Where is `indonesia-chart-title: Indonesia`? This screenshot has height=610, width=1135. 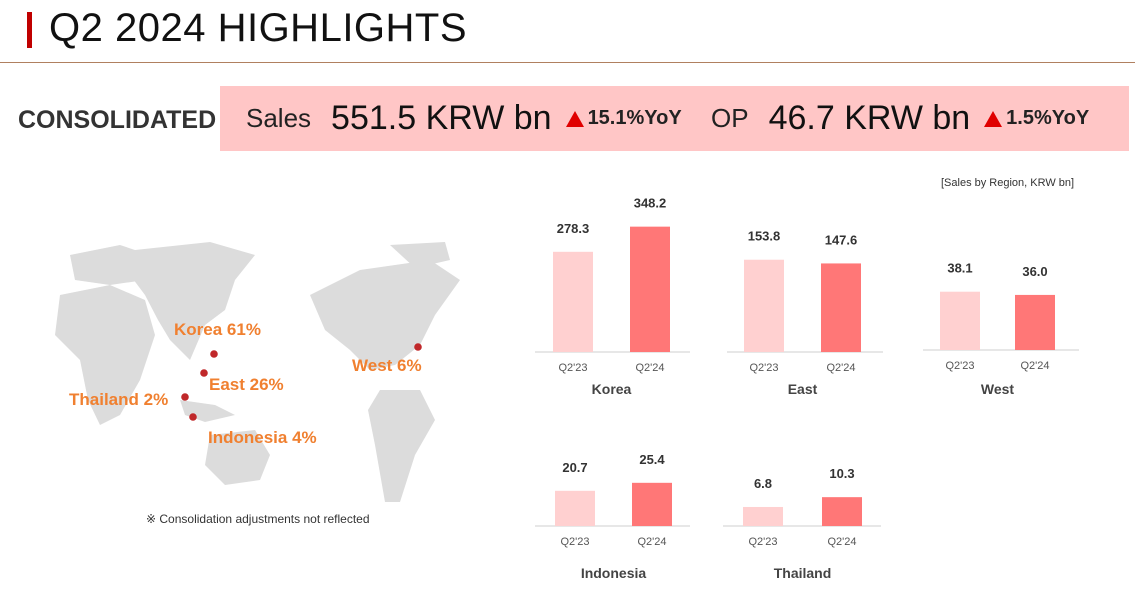 indonesia-chart-title: Indonesia is located at coordinates (614, 573).